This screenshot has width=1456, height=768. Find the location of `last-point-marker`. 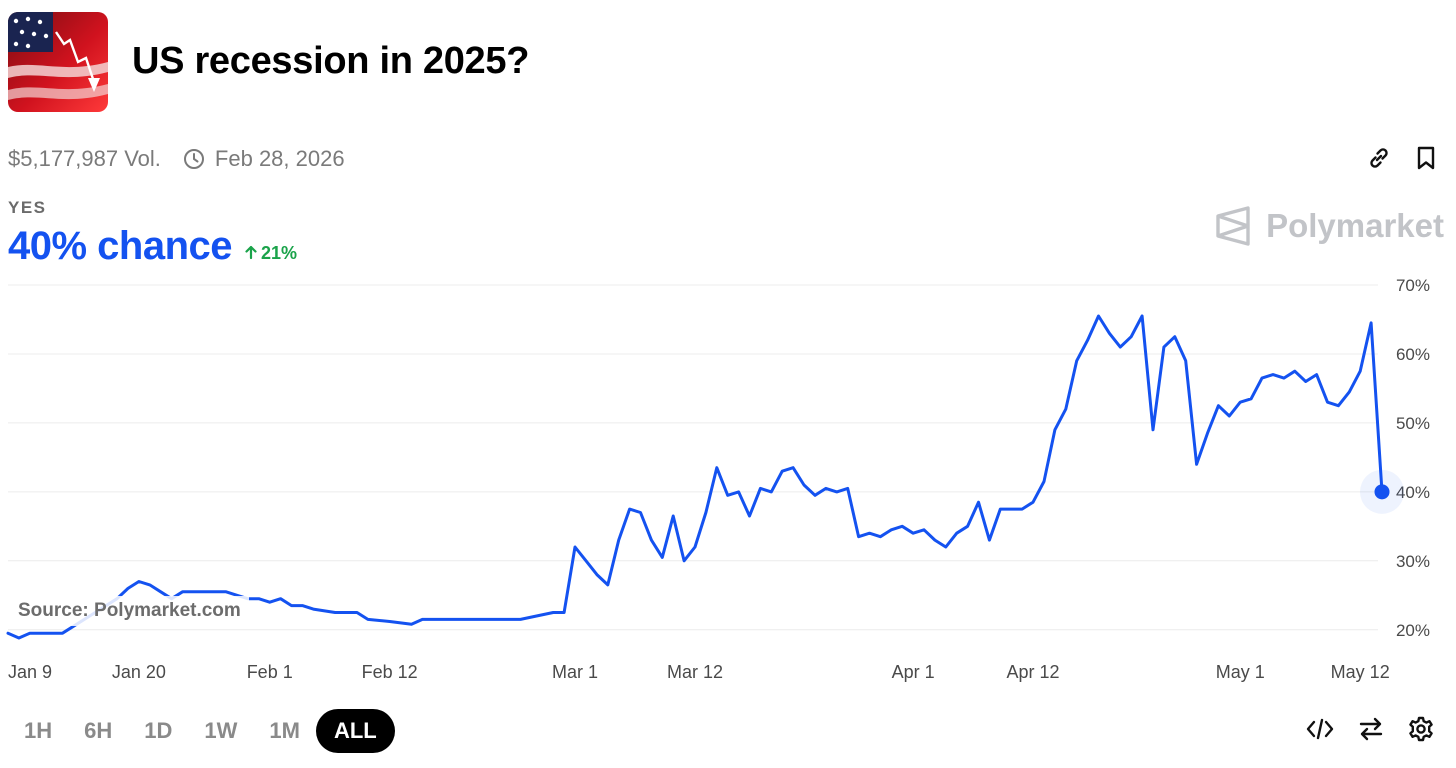

last-point-marker is located at coordinates (1382, 492).